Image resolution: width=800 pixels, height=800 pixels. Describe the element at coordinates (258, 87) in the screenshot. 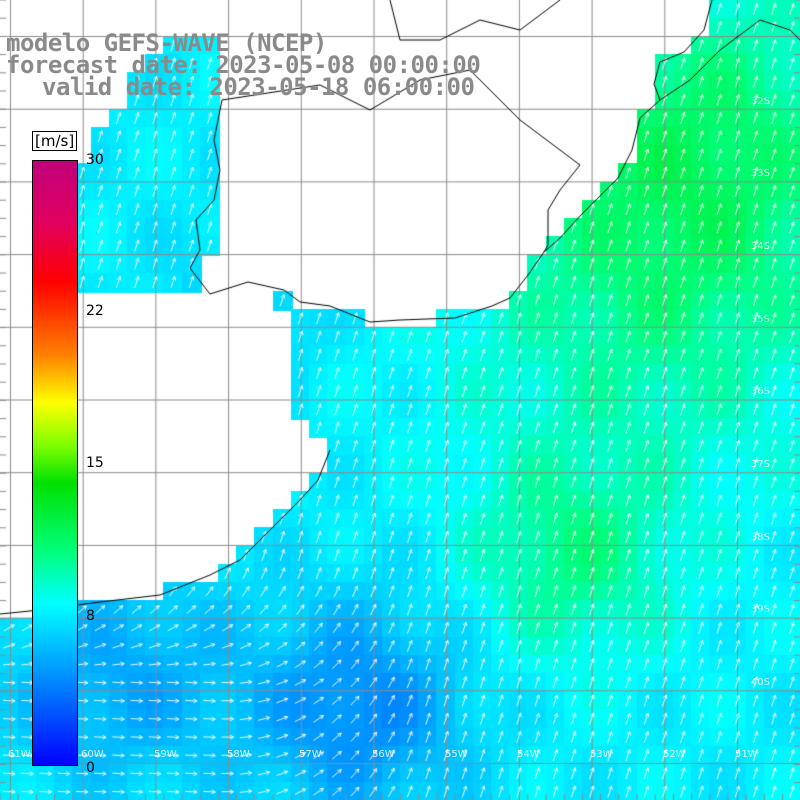

I see `map-title-valid-date: valid date: 2023-05-18 06:00:00` at that location.